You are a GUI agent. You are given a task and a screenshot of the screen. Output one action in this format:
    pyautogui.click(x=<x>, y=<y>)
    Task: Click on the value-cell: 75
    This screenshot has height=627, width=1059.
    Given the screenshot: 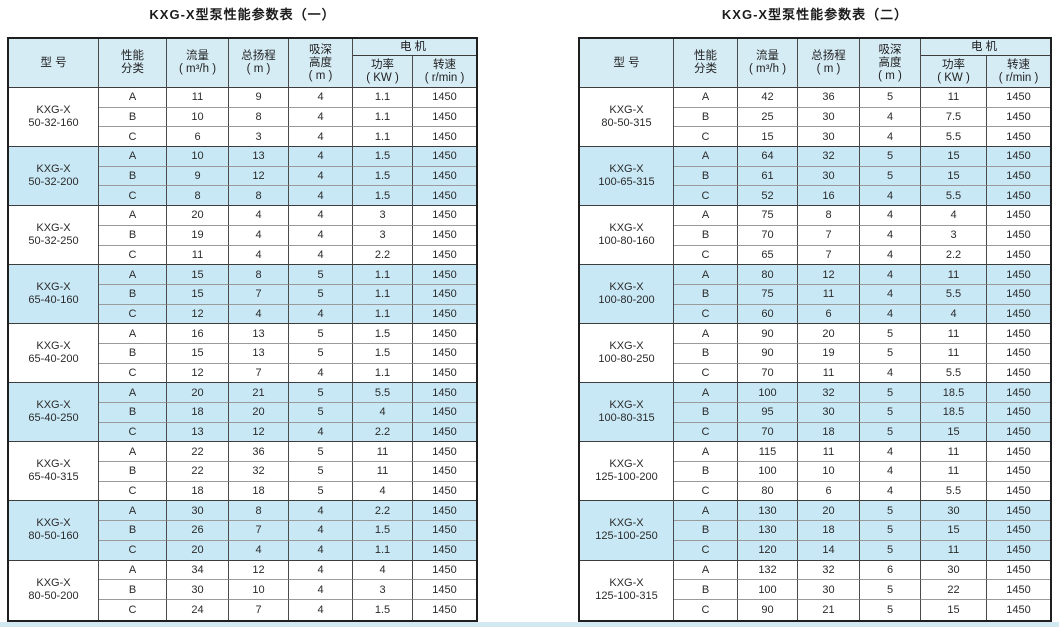 What is the action you would take?
    pyautogui.click(x=768, y=294)
    